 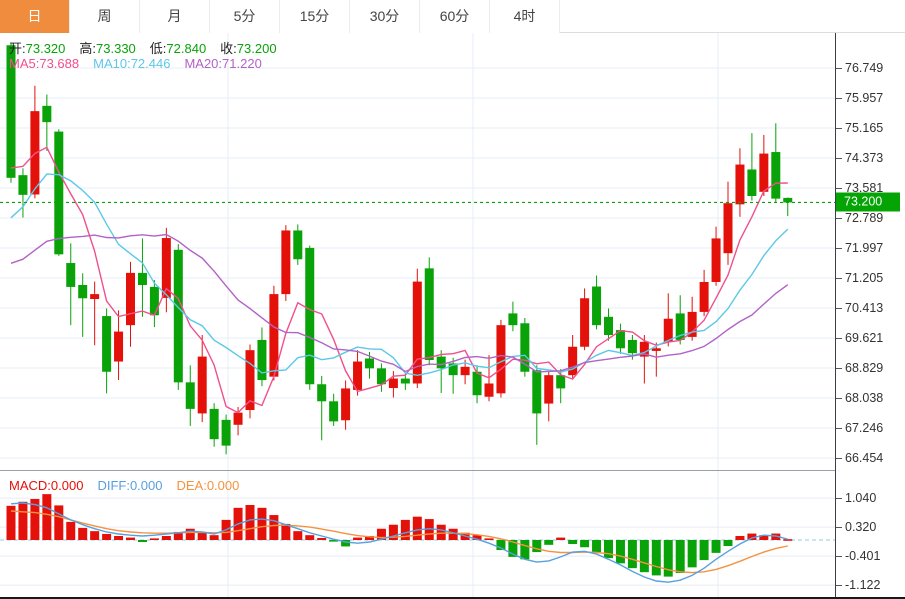 What do you see at coordinates (859, 398) in the screenshot?
I see `price-tick-label: 68.038` at bounding box center [859, 398].